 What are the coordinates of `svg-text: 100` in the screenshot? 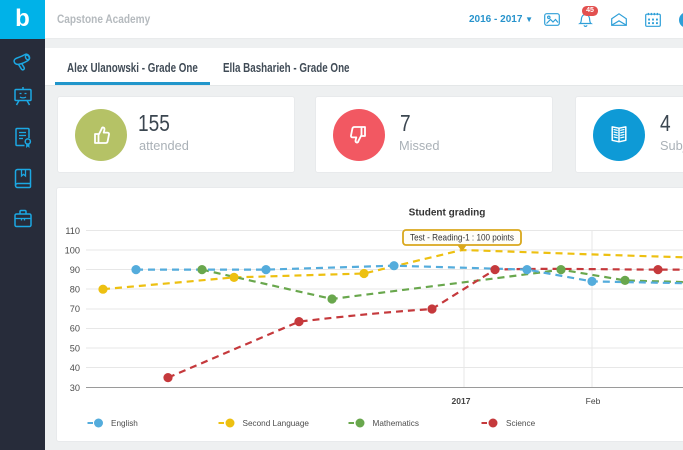 It's located at (72, 250).